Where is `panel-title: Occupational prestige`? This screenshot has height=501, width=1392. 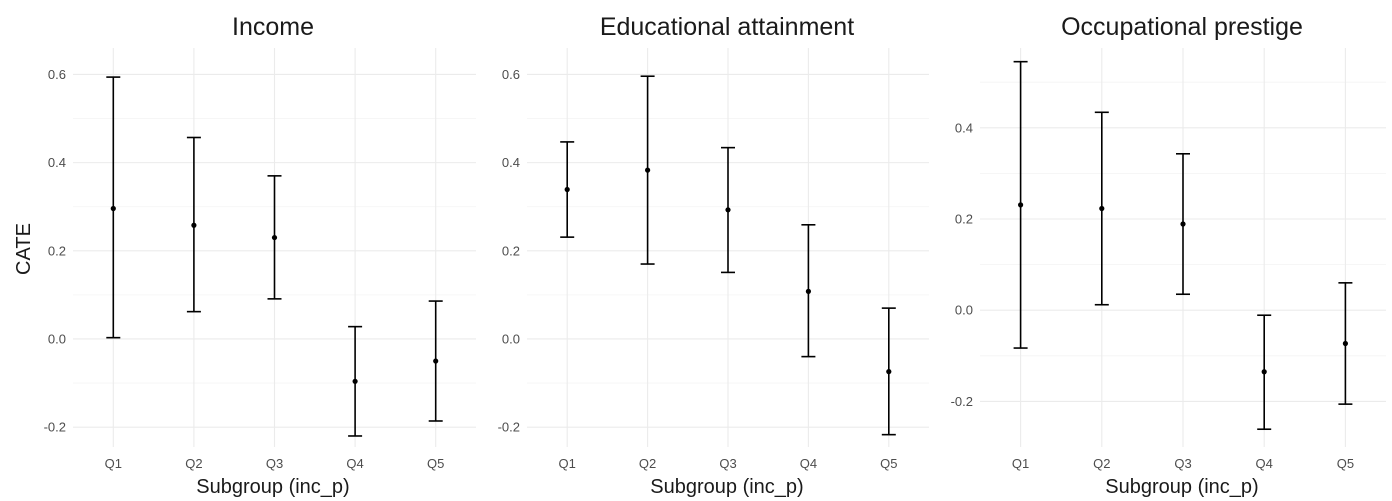 panel-title: Occupational prestige is located at coordinates (1182, 27).